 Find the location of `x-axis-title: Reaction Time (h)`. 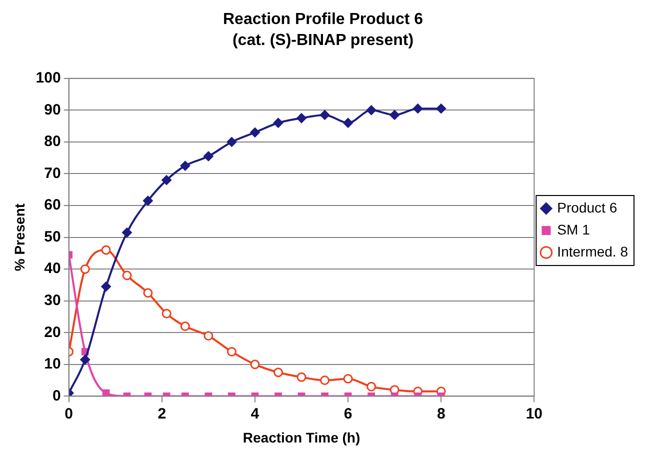

x-axis-title: Reaction Time (h) is located at coordinates (301, 437).